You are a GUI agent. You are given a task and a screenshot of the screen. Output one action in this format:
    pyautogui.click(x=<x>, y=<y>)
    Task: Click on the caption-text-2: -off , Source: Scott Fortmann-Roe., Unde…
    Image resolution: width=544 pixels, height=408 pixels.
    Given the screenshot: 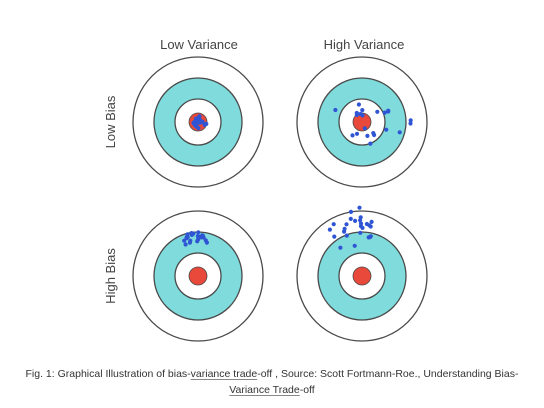 What is the action you would take?
    pyautogui.click(x=388, y=374)
    